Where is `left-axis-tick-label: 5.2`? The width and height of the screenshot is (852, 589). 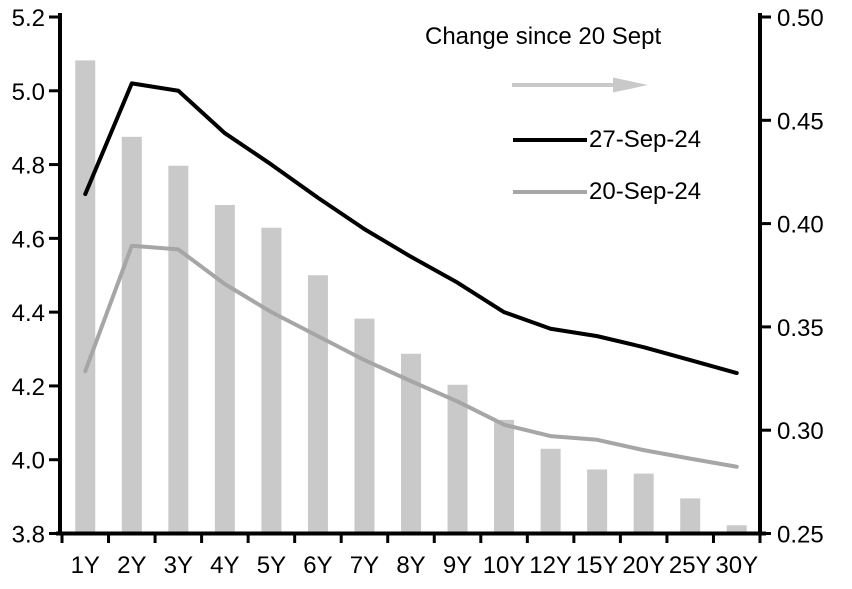 left-axis-tick-label: 5.2 is located at coordinates (28, 18).